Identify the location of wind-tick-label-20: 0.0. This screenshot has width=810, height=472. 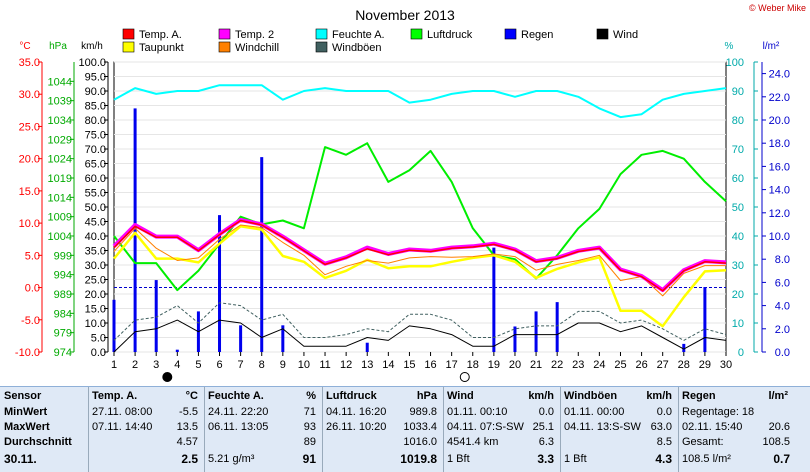
(98, 353).